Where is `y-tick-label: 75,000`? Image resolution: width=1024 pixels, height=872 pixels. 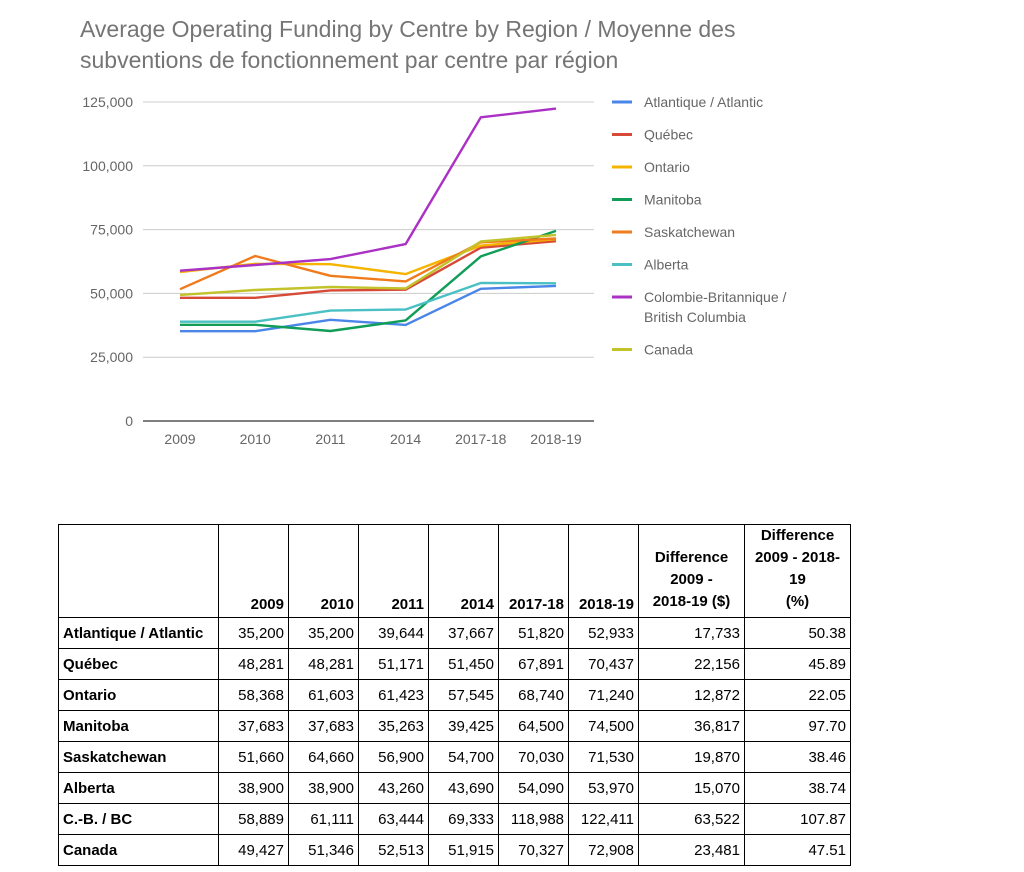 y-tick-label: 75,000 is located at coordinates (111, 230).